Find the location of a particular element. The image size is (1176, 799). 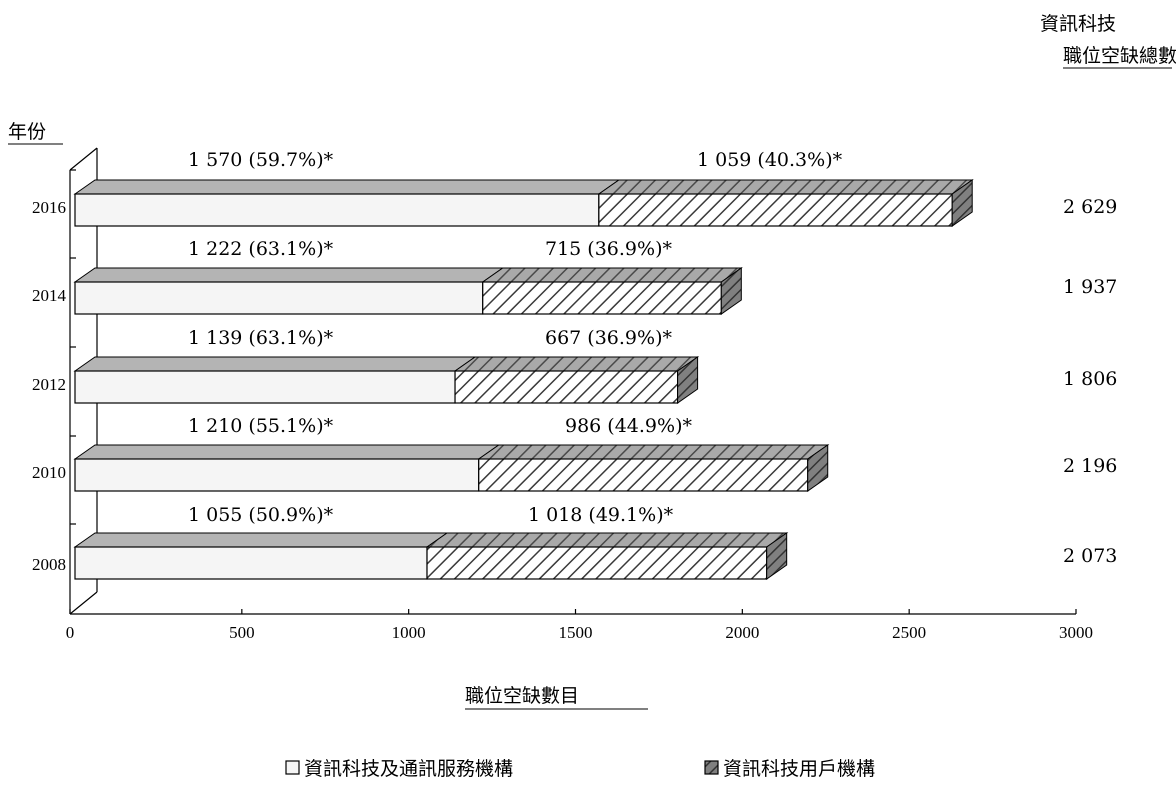

data-label-ict-services: 1 210 (55.1%)* is located at coordinates (261, 426).